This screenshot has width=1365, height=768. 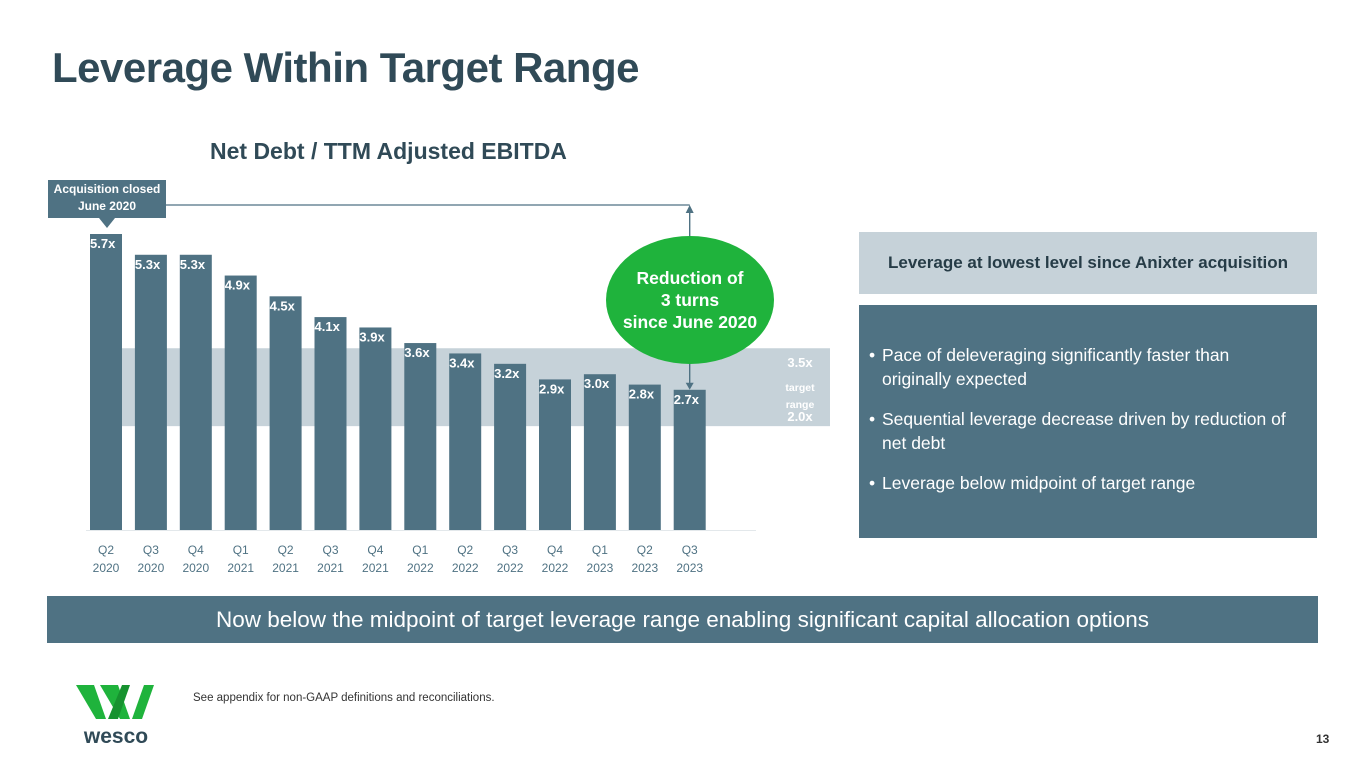 What do you see at coordinates (107, 223) in the screenshot?
I see `callout-pointer` at bounding box center [107, 223].